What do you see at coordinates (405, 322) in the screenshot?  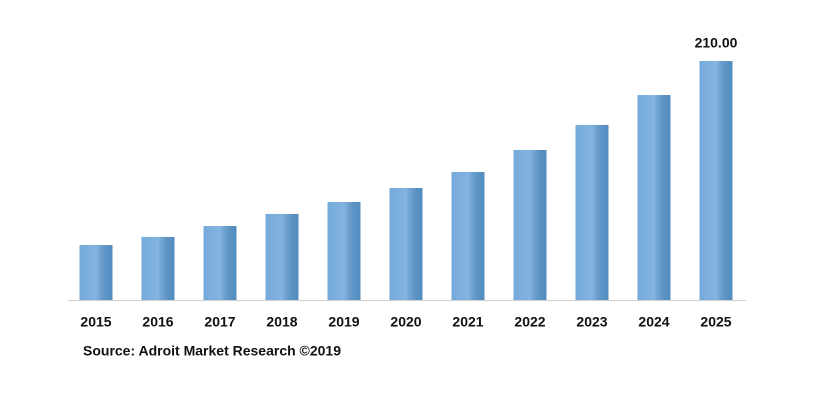 I see `x-tick-label: 2020` at bounding box center [405, 322].